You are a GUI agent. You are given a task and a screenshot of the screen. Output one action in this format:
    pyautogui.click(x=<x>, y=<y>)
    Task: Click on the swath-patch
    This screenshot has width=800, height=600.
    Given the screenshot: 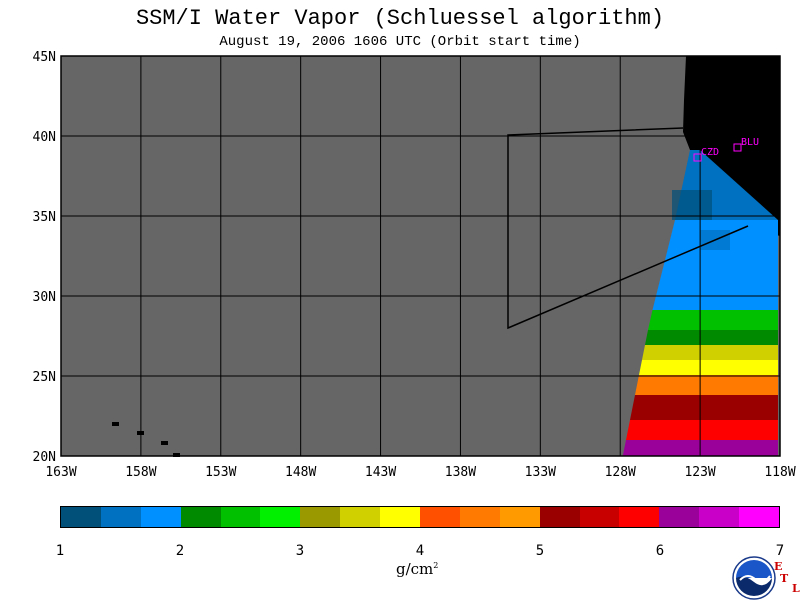 What is the action you would take?
    pyautogui.click(x=692, y=205)
    